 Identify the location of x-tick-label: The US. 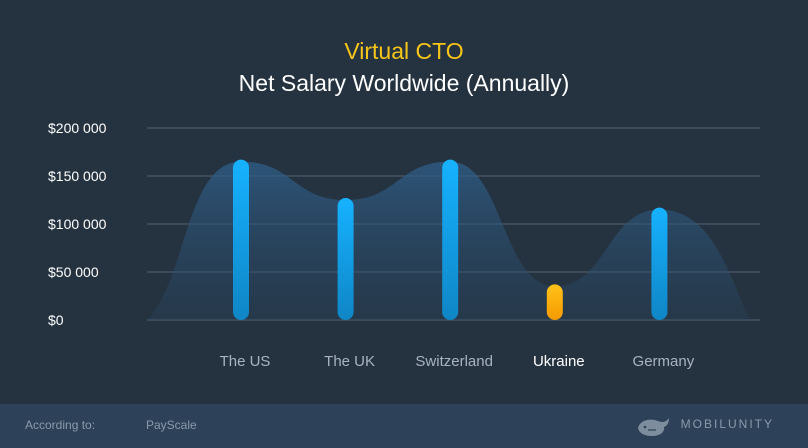
(245, 361).